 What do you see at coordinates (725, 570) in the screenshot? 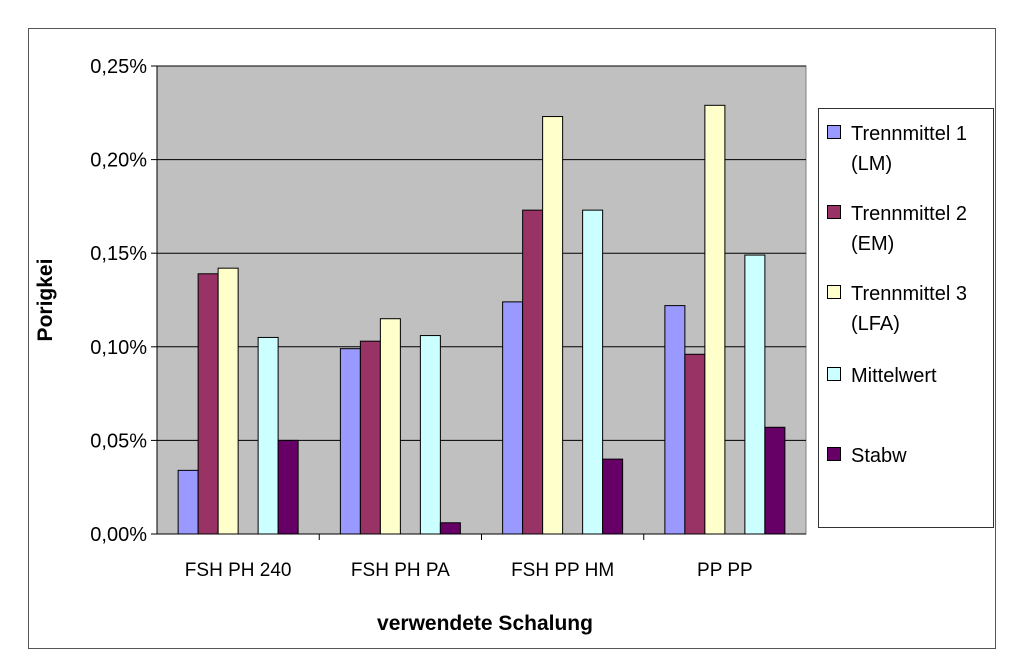
I see `x-tick-label: PP PP` at bounding box center [725, 570].